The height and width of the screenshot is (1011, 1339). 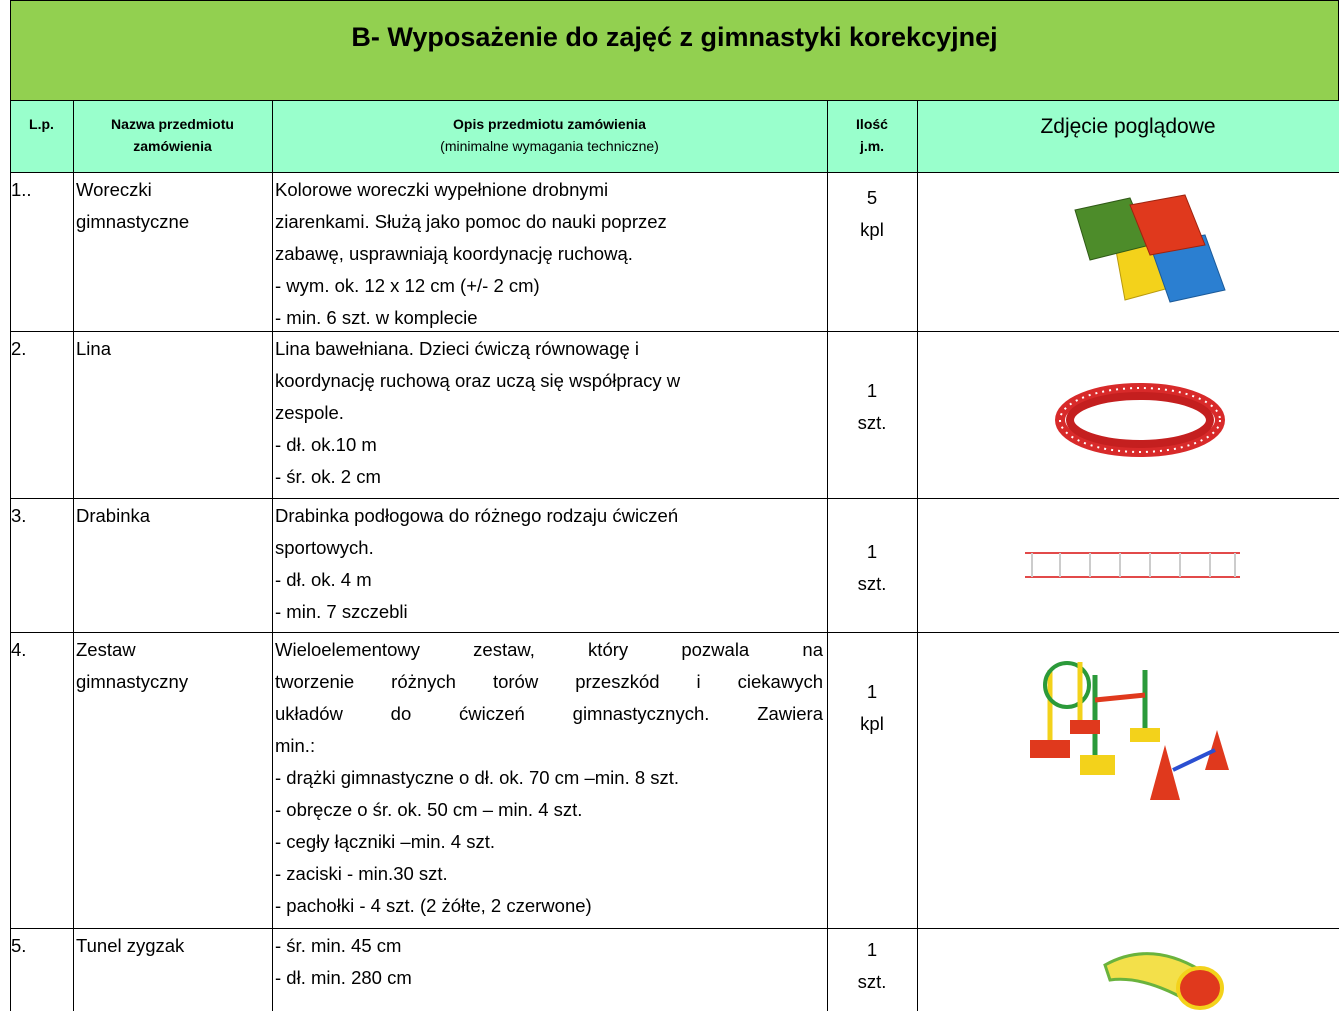 I want to click on header-lp: L.p., so click(x=41, y=124).